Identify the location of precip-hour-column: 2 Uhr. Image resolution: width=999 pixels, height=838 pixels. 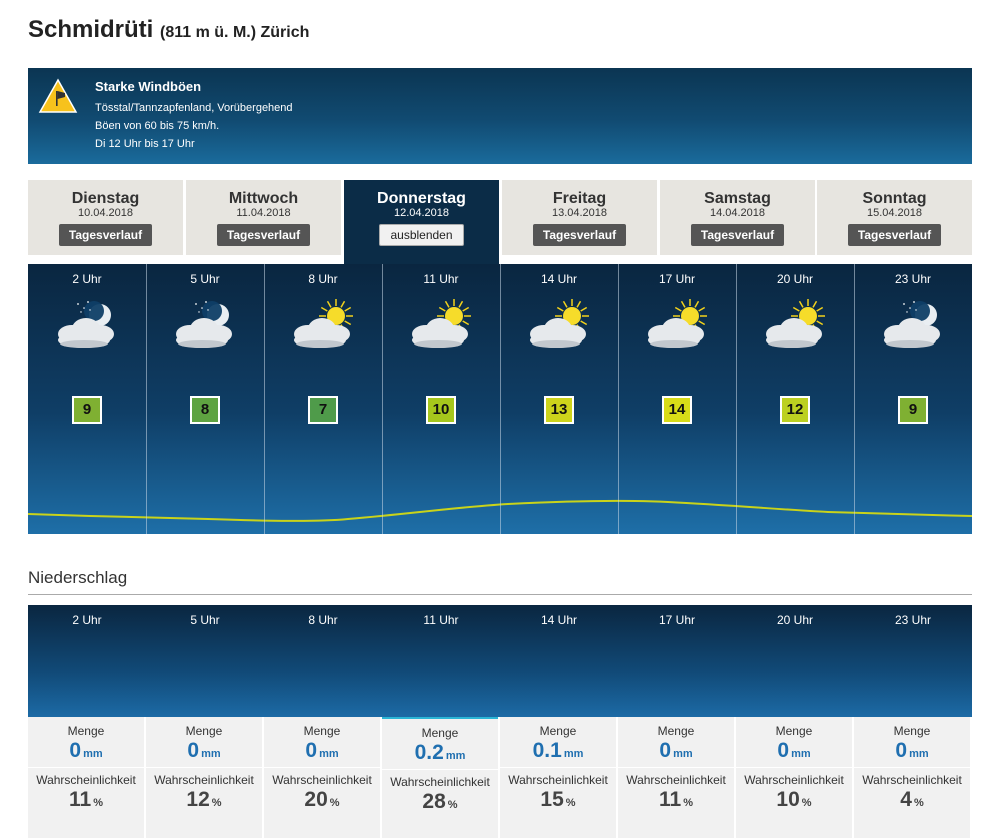
(87, 661).